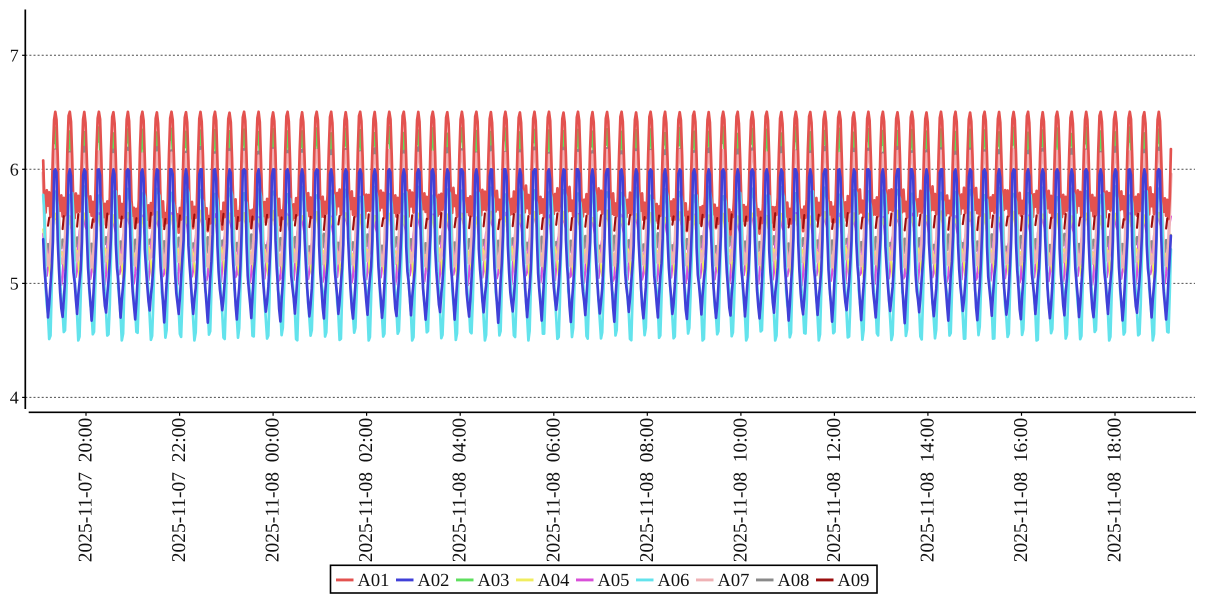 The width and height of the screenshot is (1207, 605). Describe the element at coordinates (674, 581) in the screenshot. I see `svg-text: A06` at that location.